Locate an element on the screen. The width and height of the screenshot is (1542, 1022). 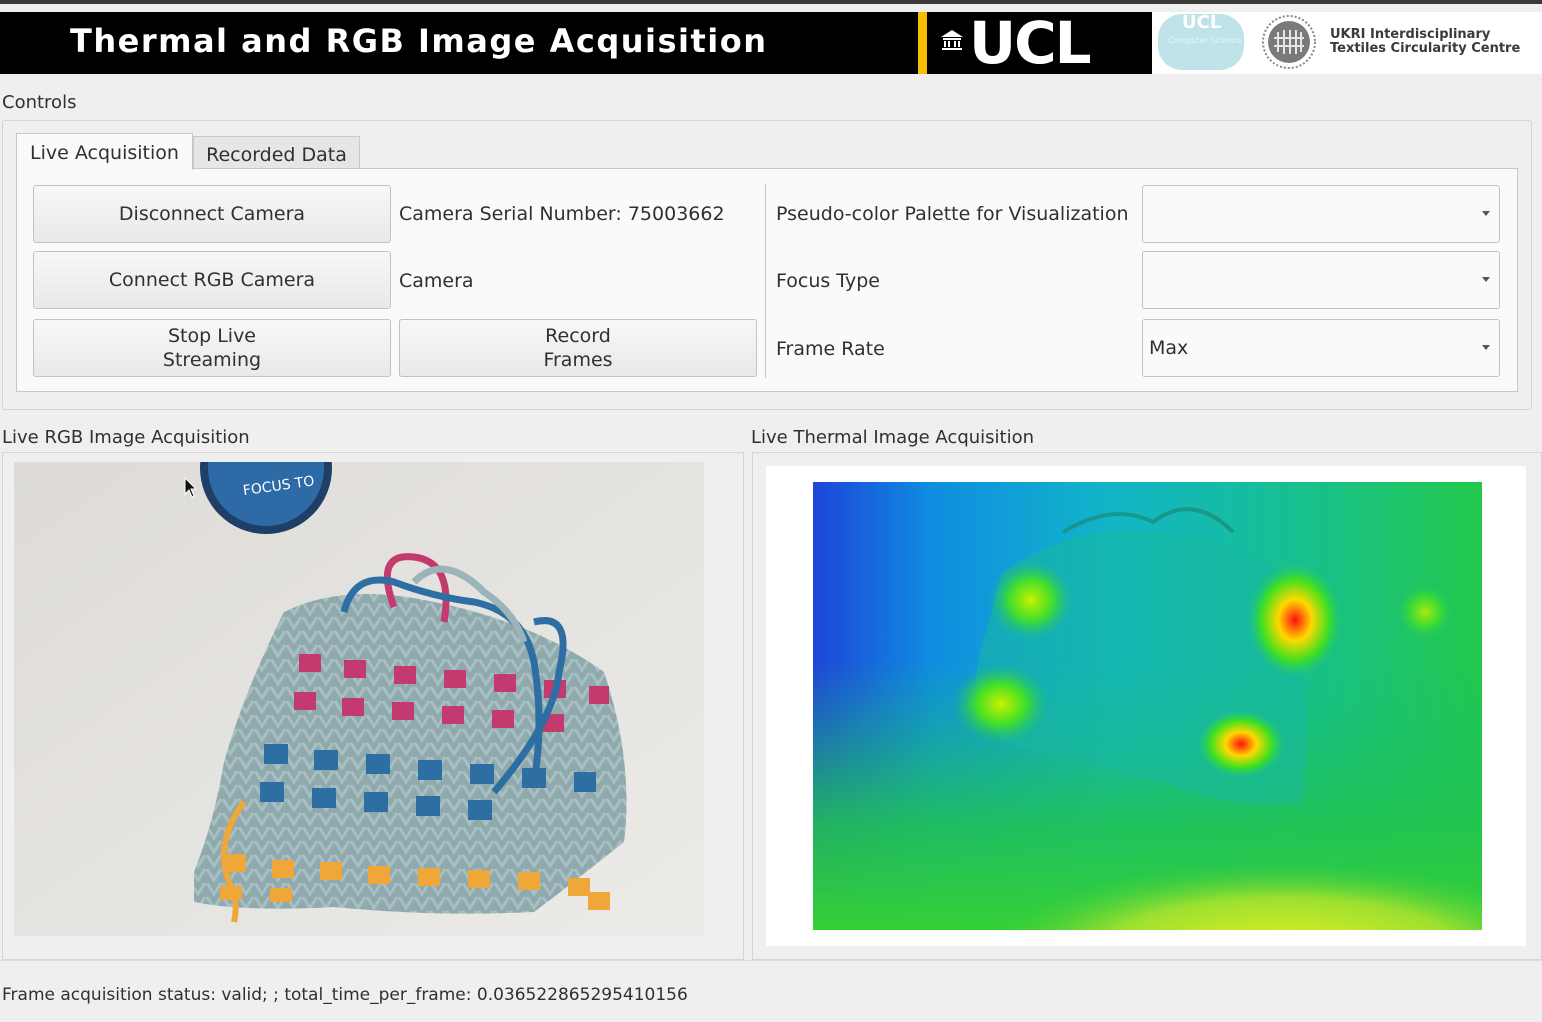
rgb-panel-label: Live RGB Image Acquisition is located at coordinates (126, 437).